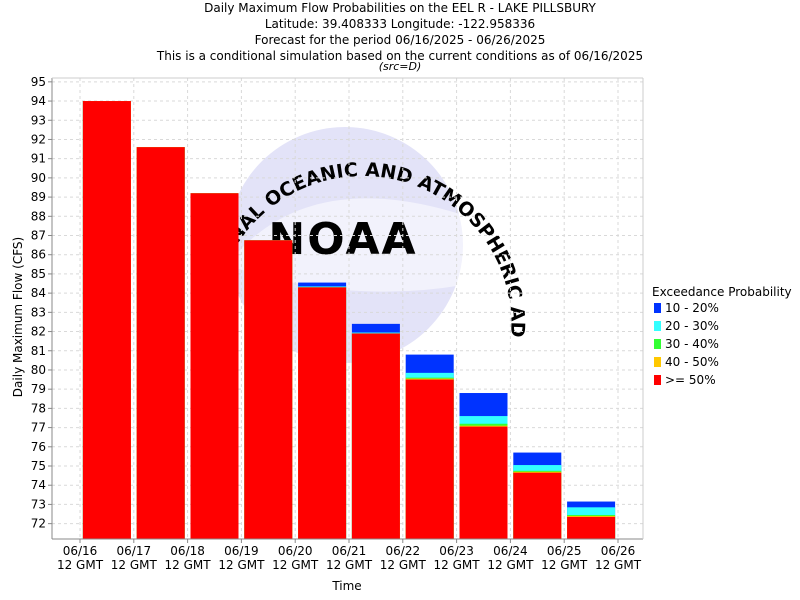  I want to click on y-tick-label: 83, so click(38, 312).